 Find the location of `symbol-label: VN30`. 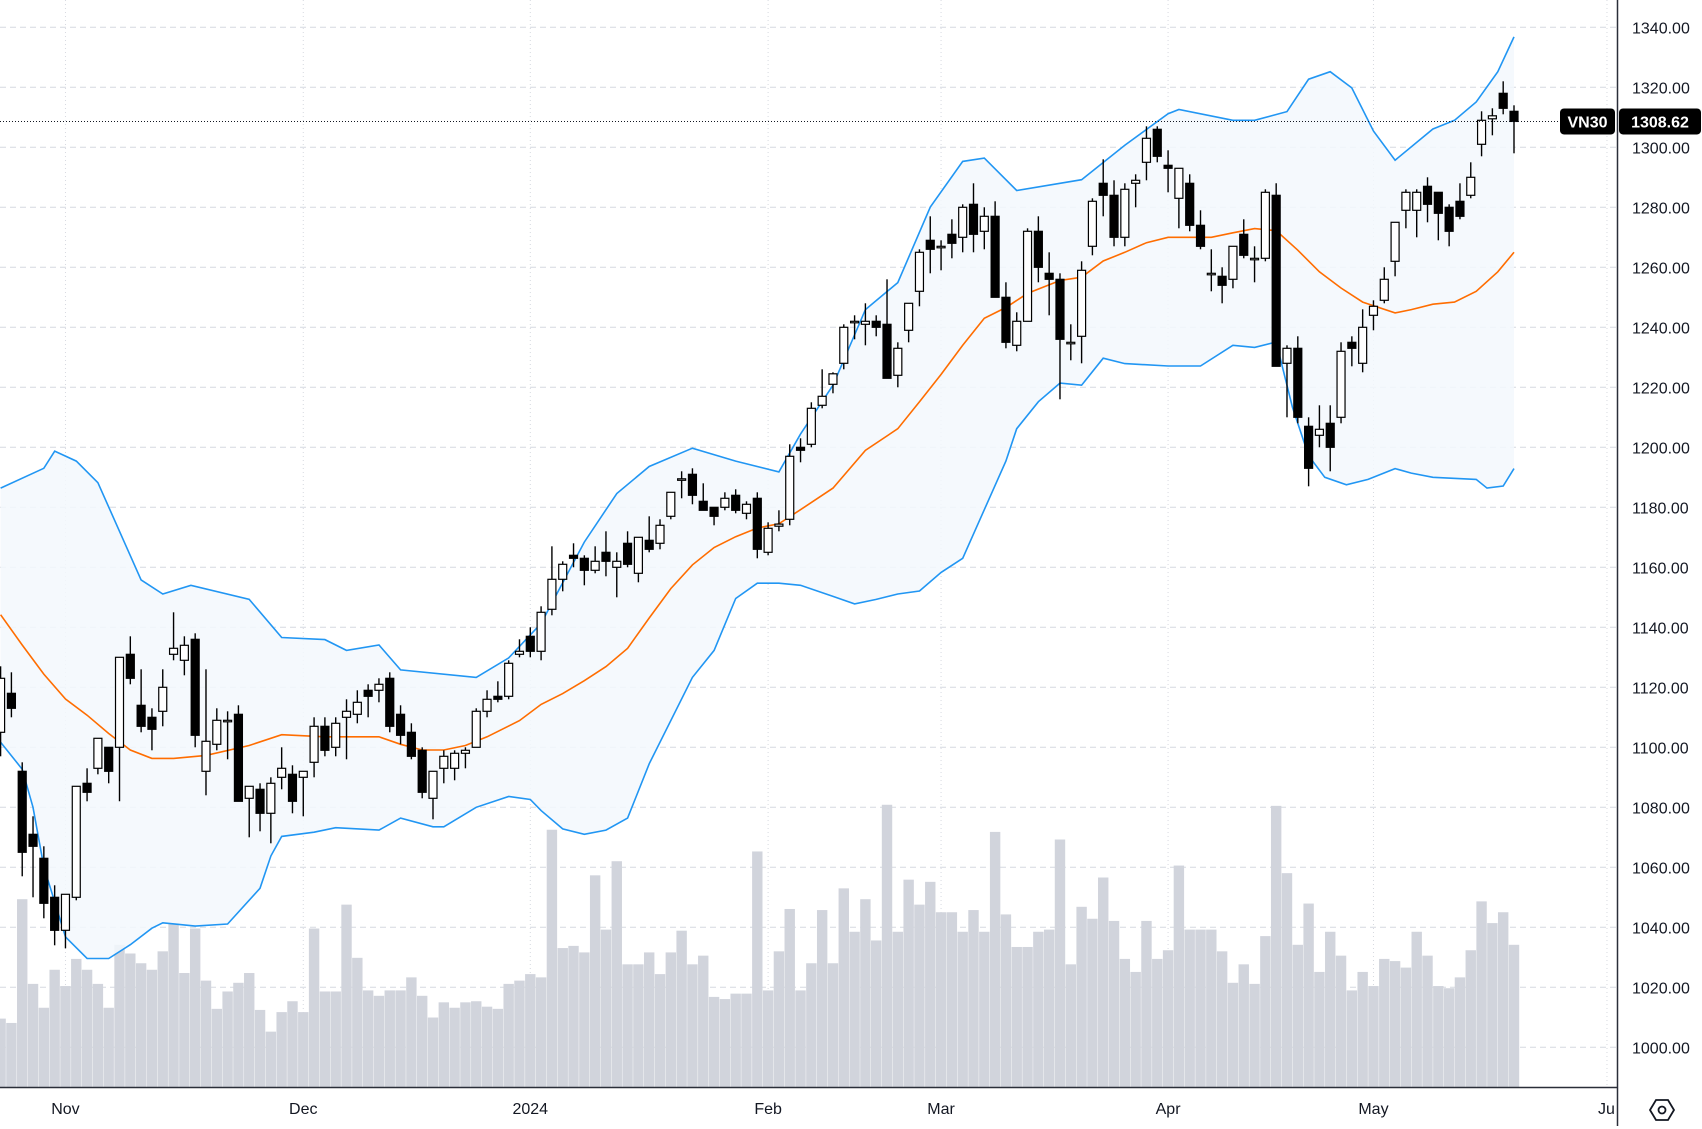

symbol-label: VN30 is located at coordinates (1587, 122).